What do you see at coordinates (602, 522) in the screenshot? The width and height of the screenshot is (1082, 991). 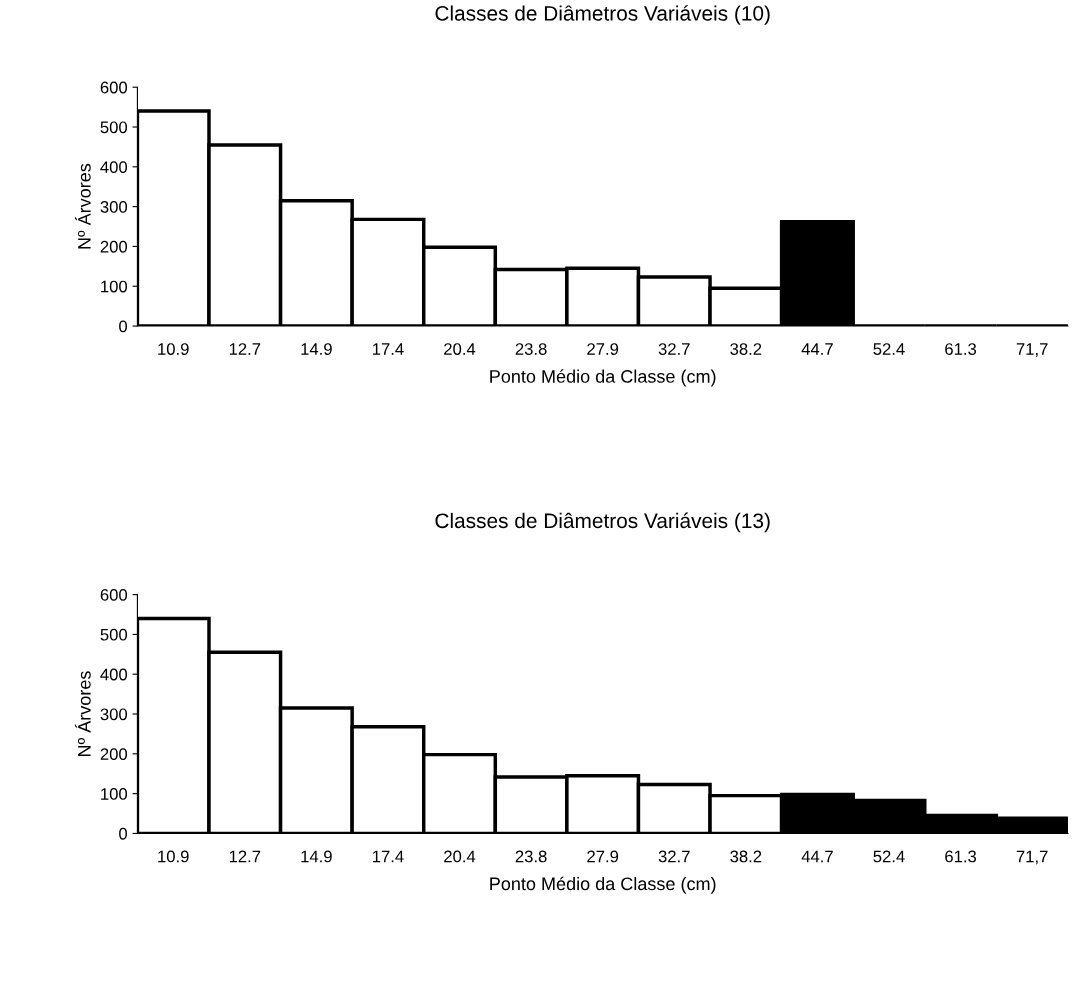 I see `chart-title: Classes de Diâmetros Variáveis (13)` at bounding box center [602, 522].